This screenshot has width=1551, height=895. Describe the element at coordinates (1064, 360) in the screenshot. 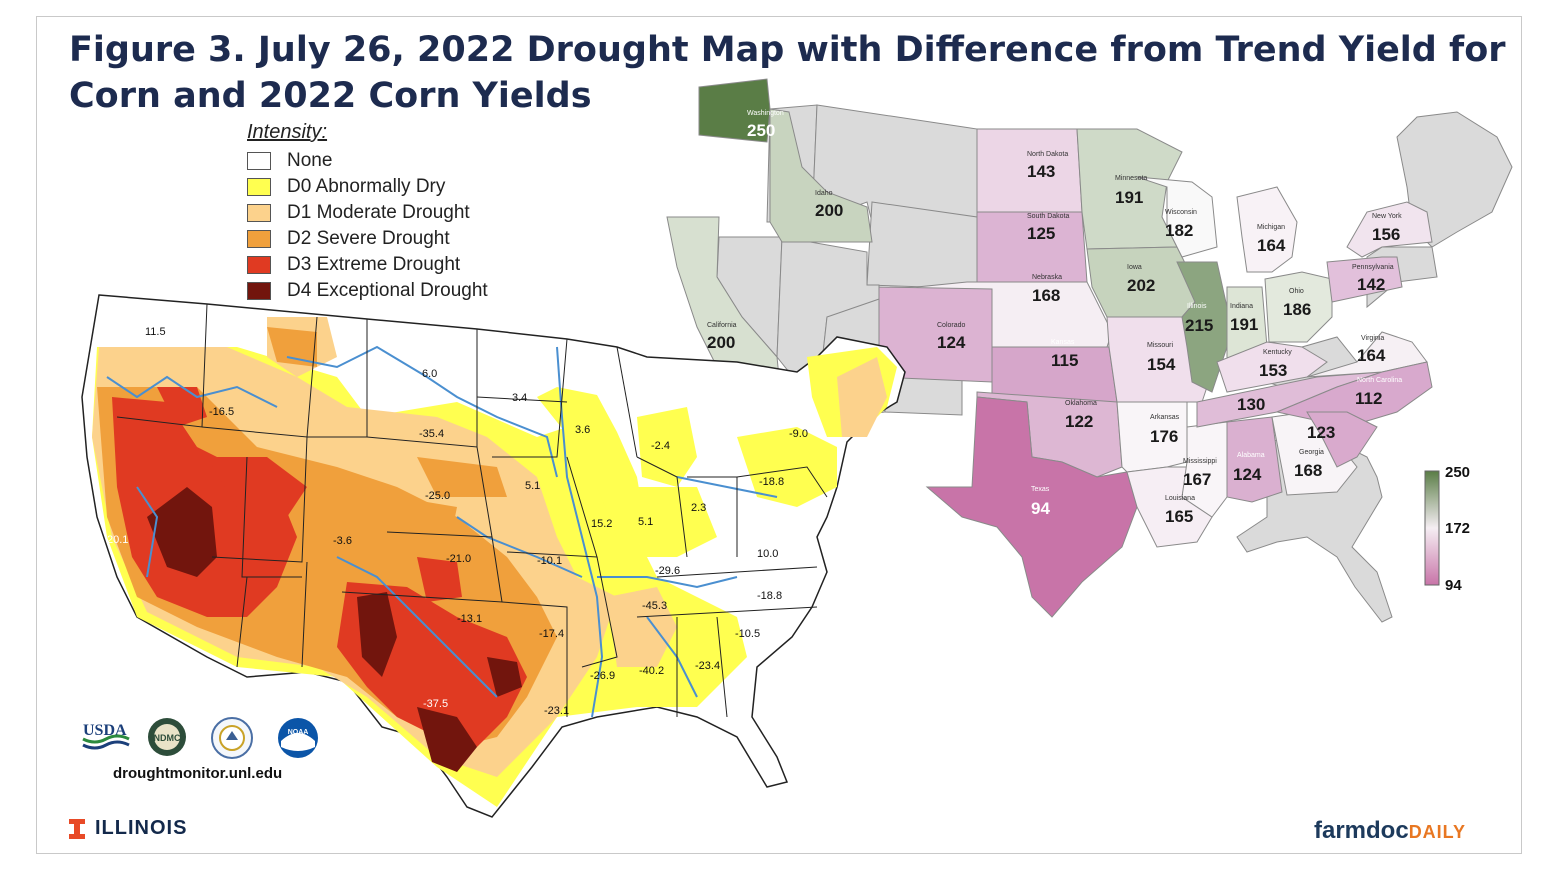

I see `yield-val-ks: 115` at that location.